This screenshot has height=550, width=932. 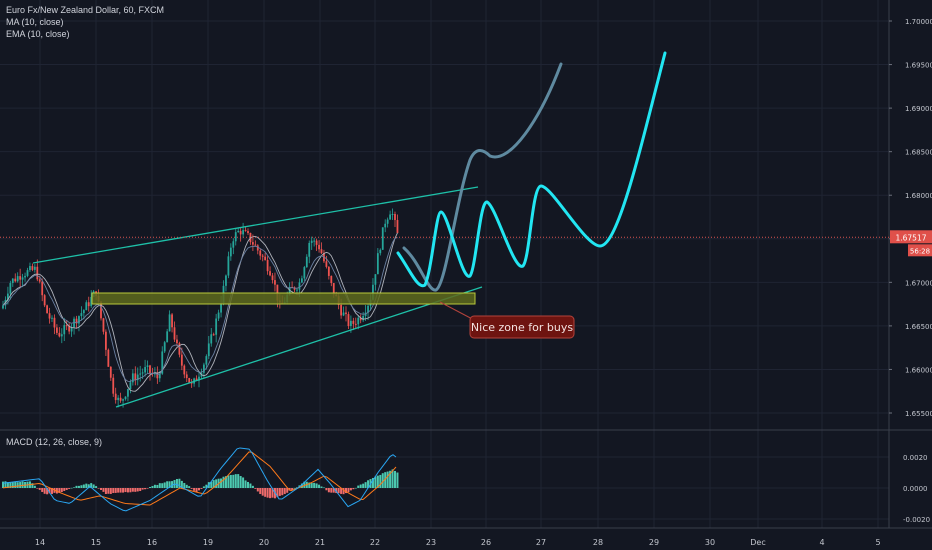 I want to click on macd-tick-label-0: 0.0020, so click(x=915, y=458).